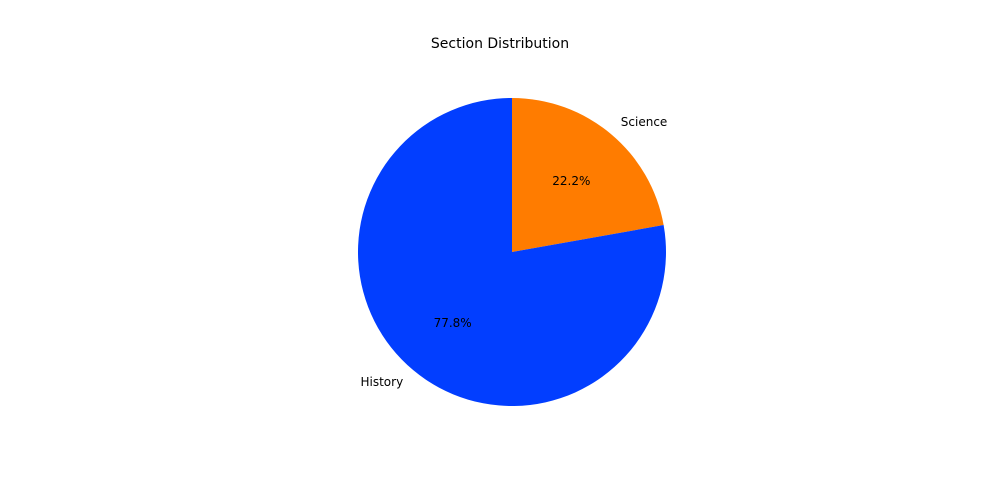 Image resolution: width=1000 pixels, height=500 pixels. Describe the element at coordinates (381, 382) in the screenshot. I see `slice-label-history: History` at that location.